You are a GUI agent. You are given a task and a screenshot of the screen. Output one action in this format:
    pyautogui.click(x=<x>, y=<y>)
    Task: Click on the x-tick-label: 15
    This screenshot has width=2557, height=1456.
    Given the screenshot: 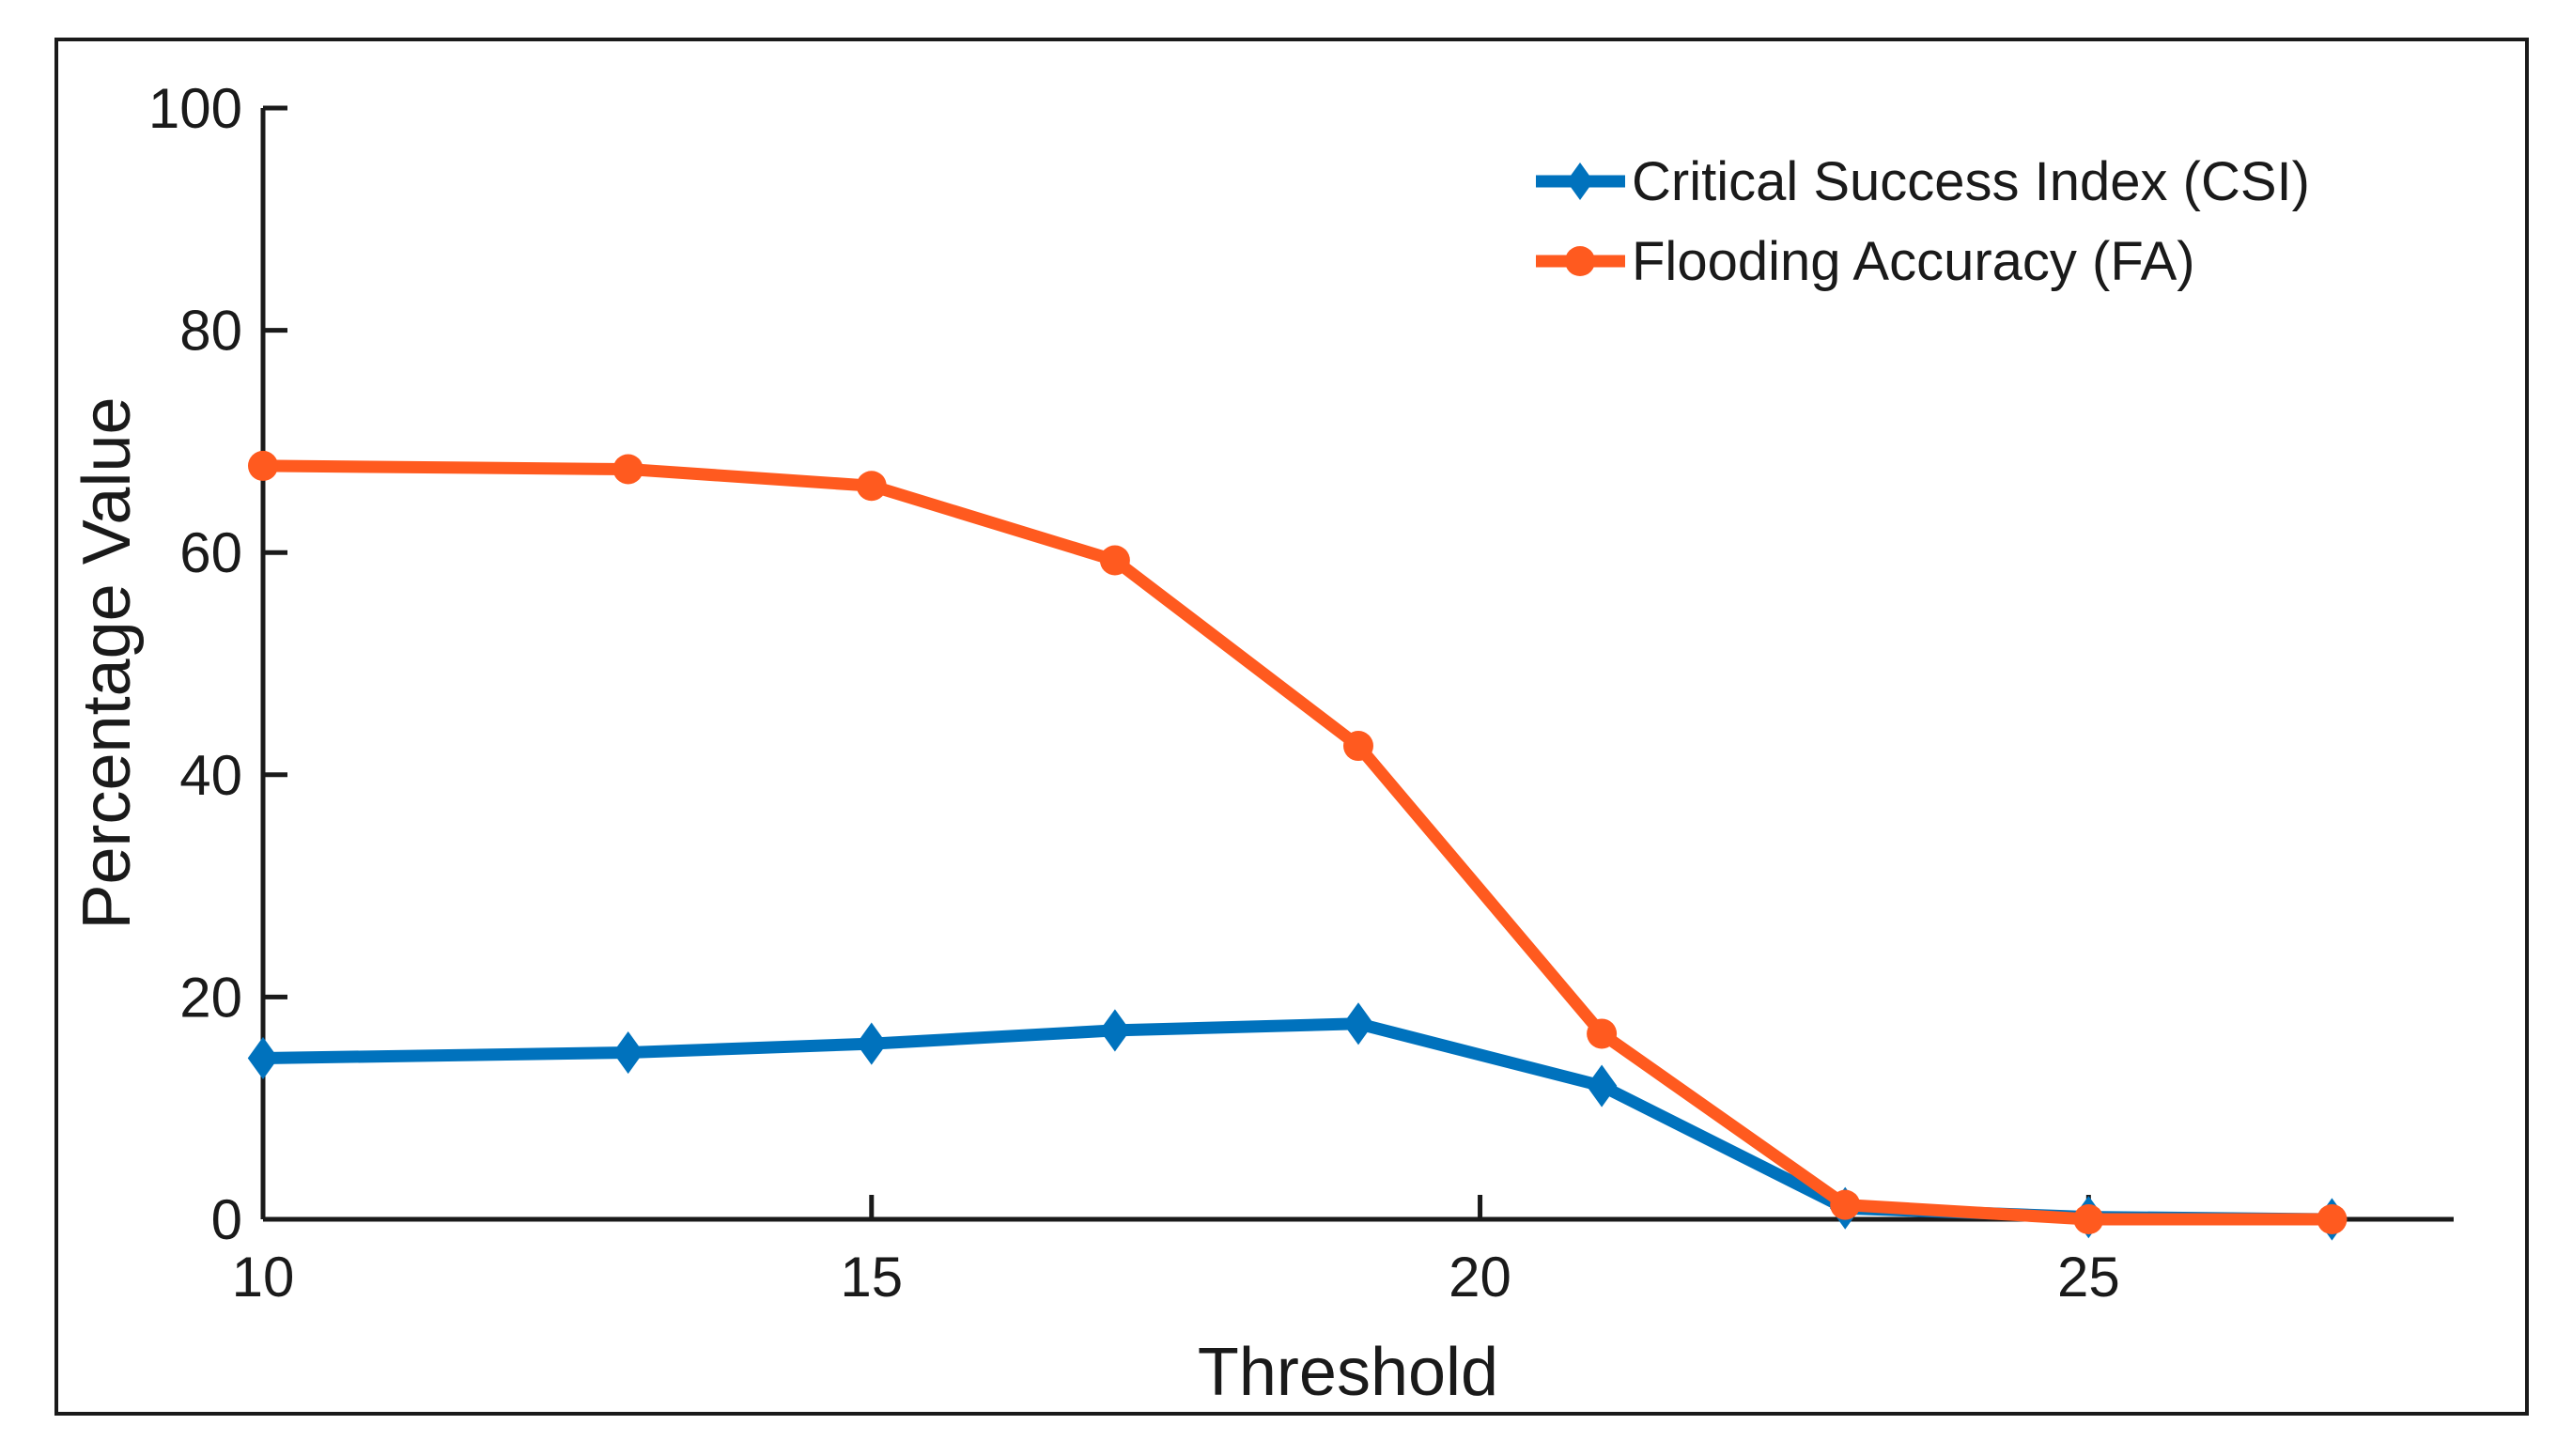 What is the action you would take?
    pyautogui.click(x=871, y=1277)
    